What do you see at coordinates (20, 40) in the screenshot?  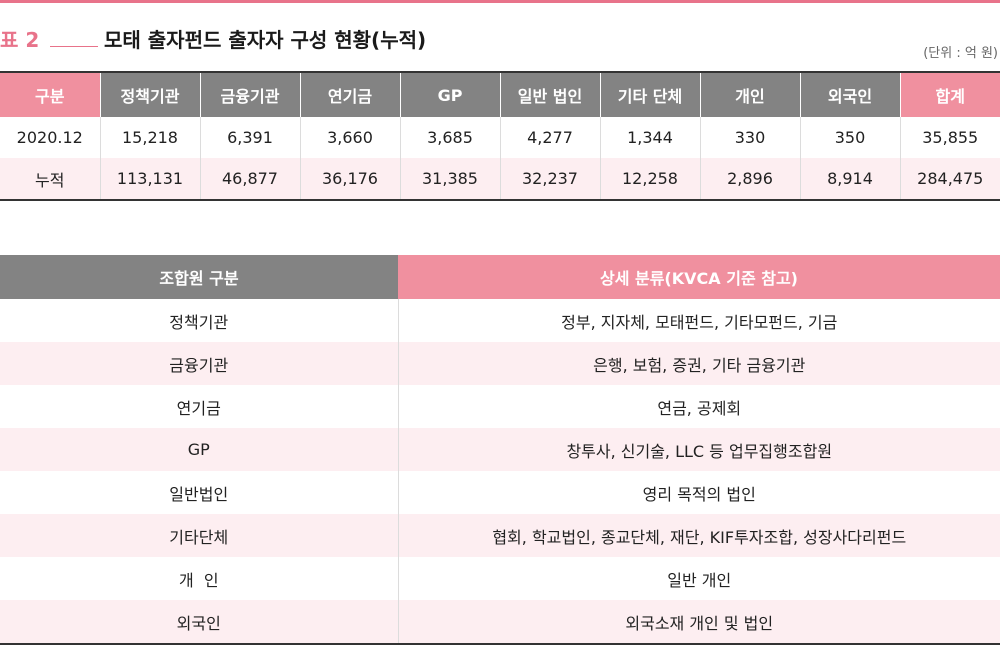 I see `table-number-label: 표 2` at bounding box center [20, 40].